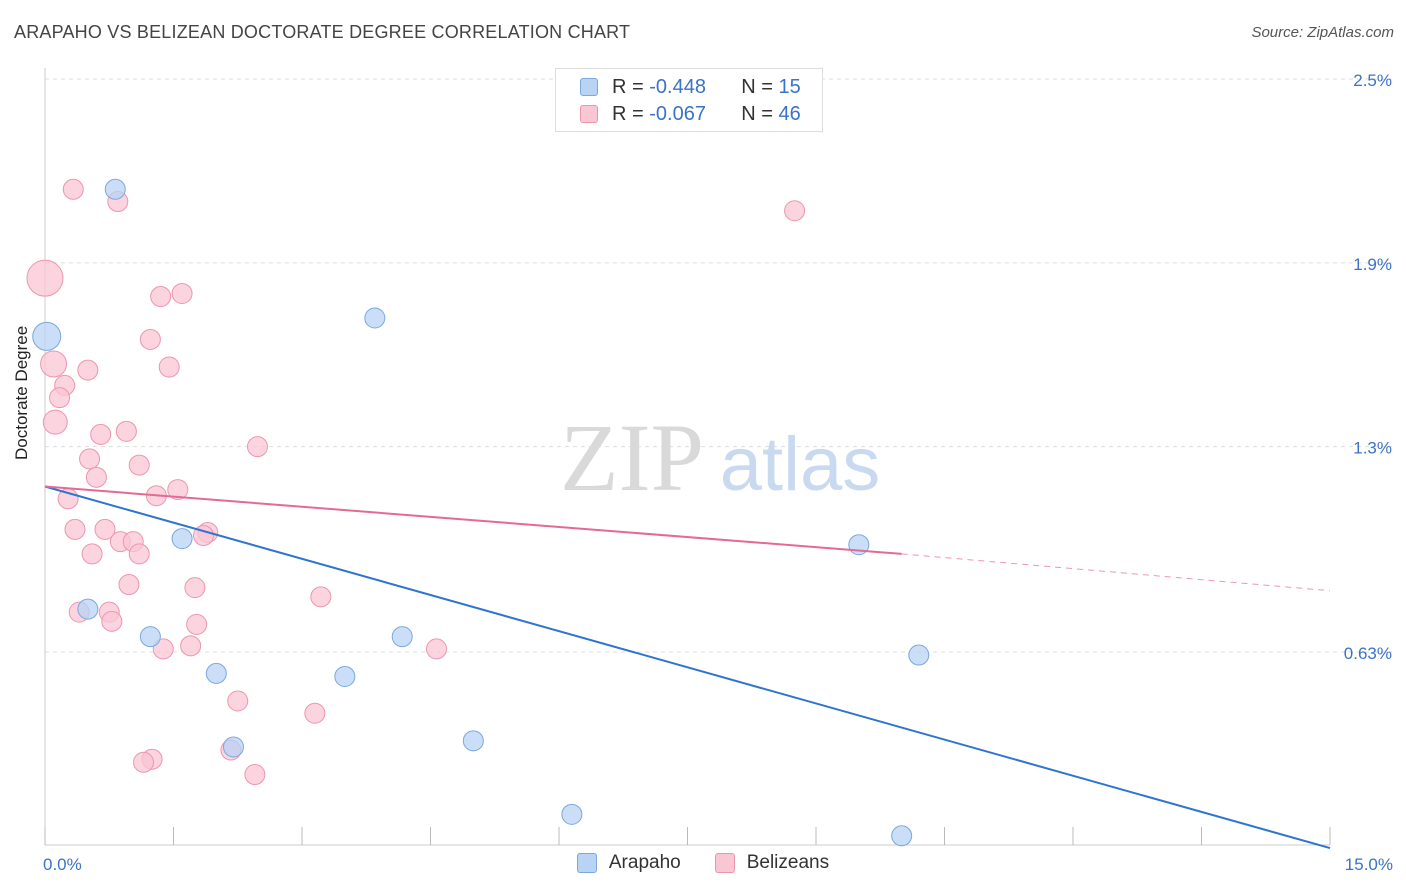  Describe the element at coordinates (1322, 32) in the screenshot. I see `source-credit: Source: ZipAtlas.com` at that location.